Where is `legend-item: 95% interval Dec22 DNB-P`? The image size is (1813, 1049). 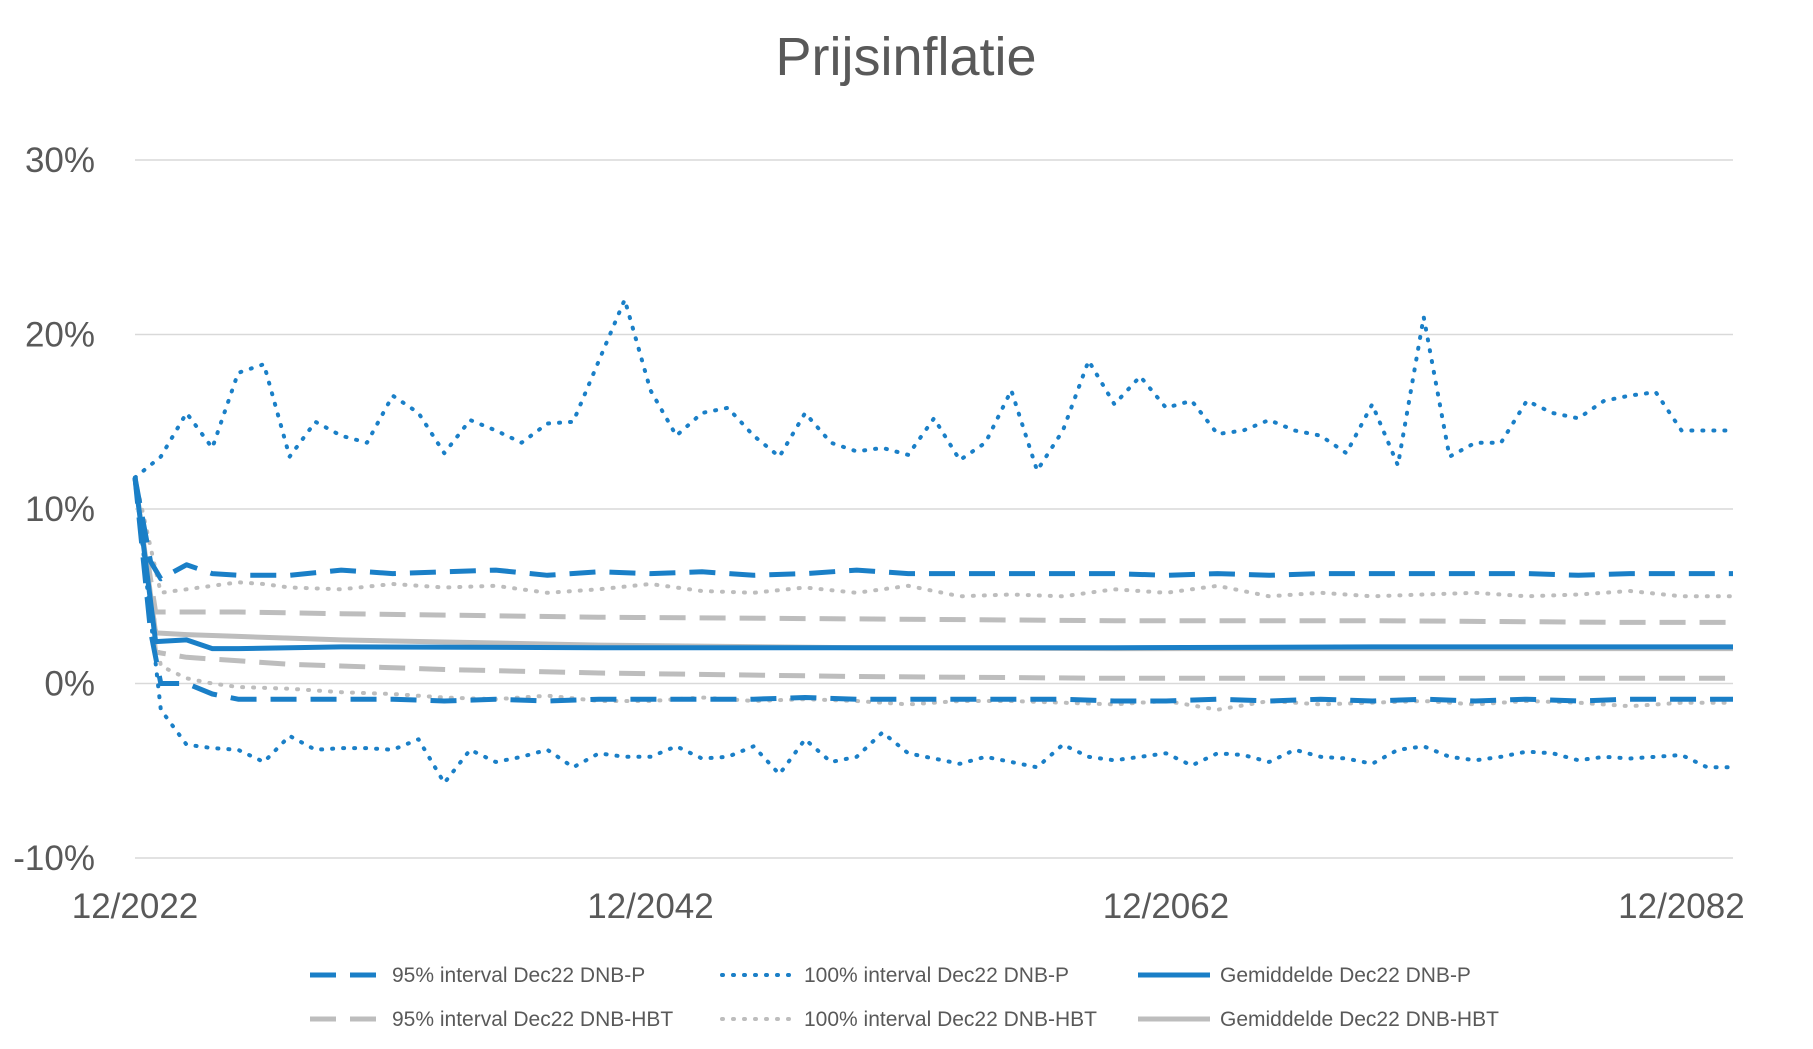
legend-item: 95% interval Dec22 DNB-P is located at coordinates (477, 975).